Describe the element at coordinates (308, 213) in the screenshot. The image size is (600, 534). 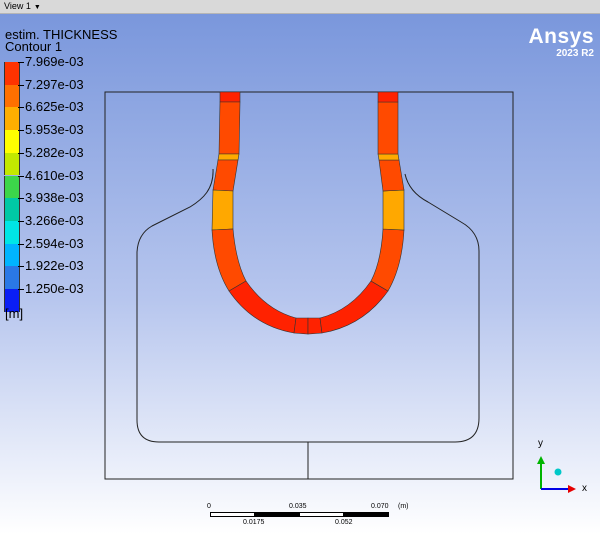
I see `u-tube-contour` at that location.